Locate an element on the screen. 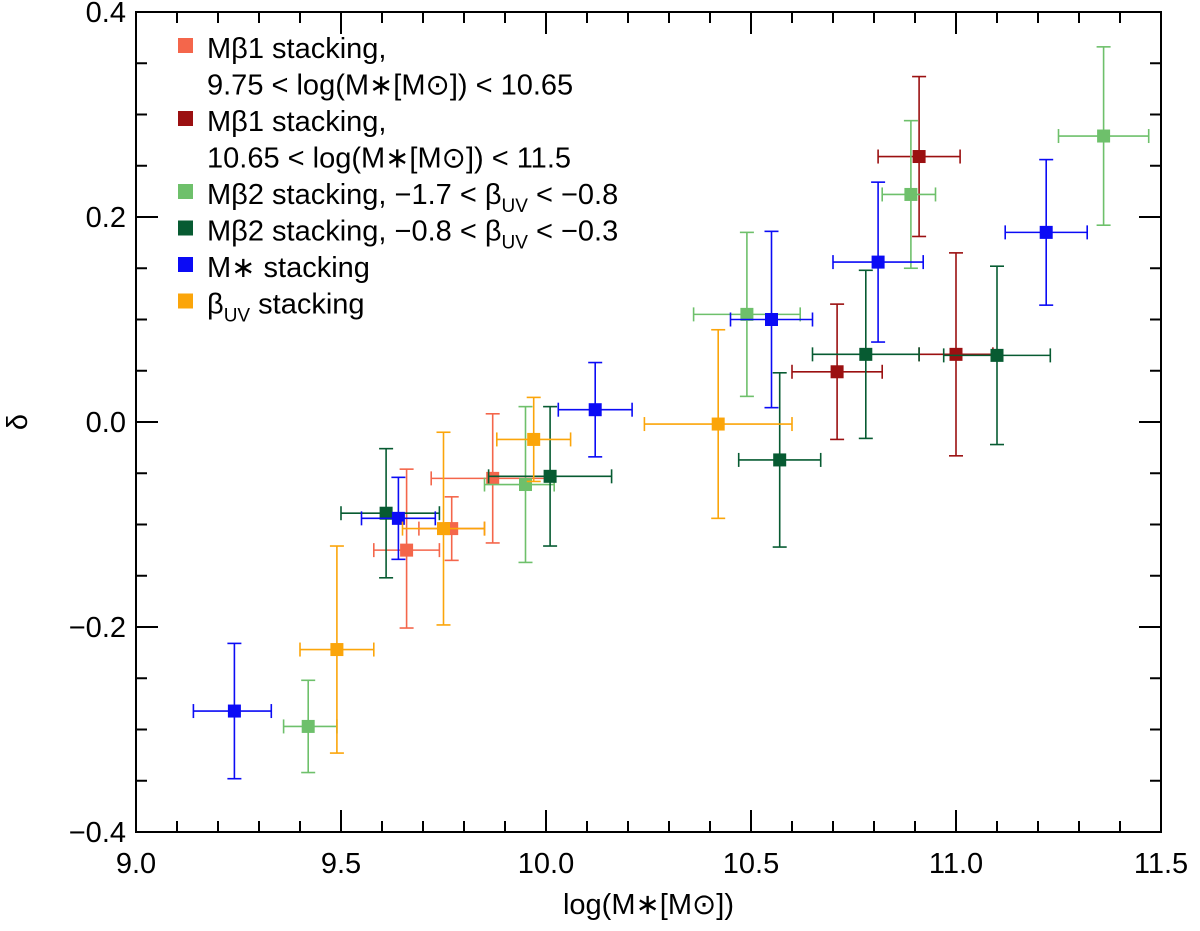 The image size is (1200, 931). legend-item-3: Mβ2 stacking, −1.7 < βUV < −0.8 is located at coordinates (398, 198).